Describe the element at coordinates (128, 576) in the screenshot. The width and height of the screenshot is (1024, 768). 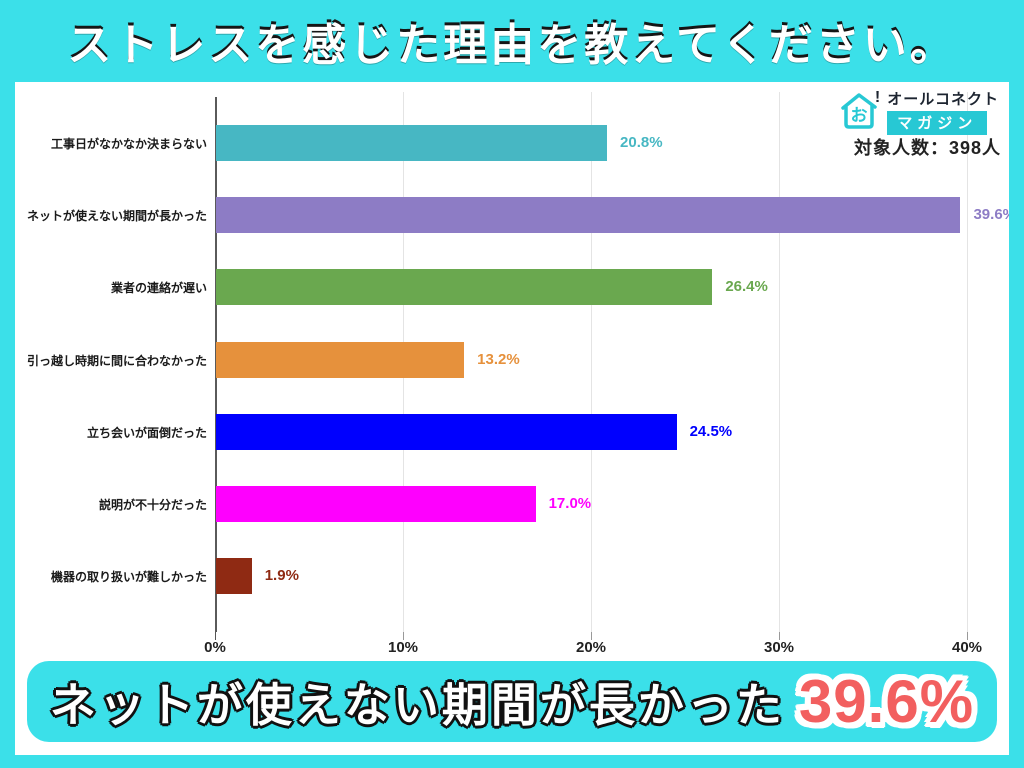
I see `category-label: 機器の取り扱いが難しかった` at that location.